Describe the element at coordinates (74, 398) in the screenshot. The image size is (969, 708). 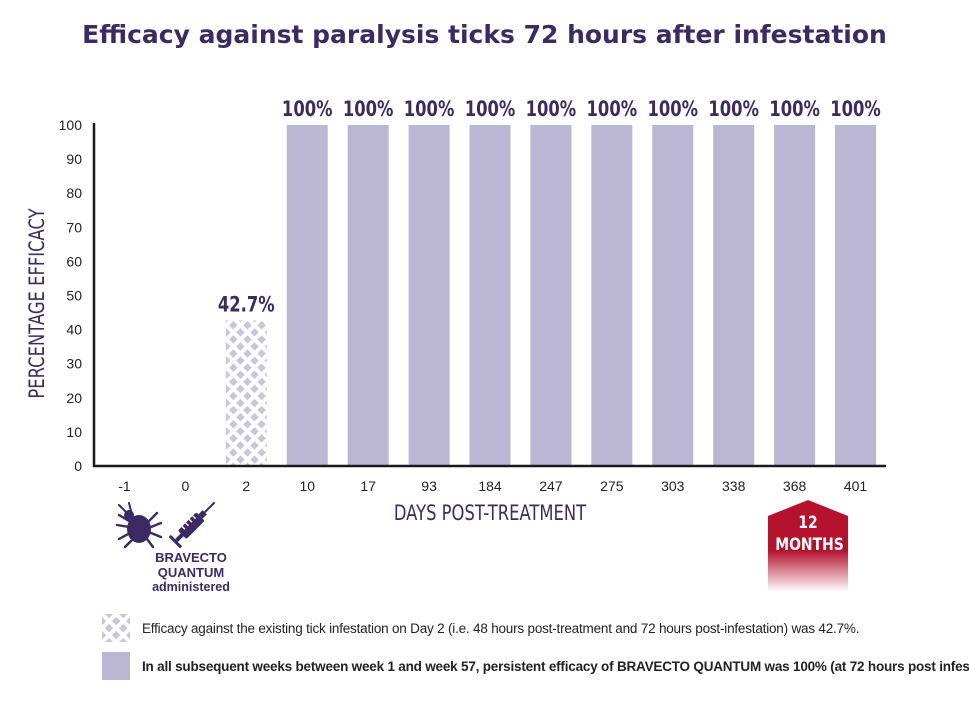
I see `y-tick-label-20: 20` at that location.